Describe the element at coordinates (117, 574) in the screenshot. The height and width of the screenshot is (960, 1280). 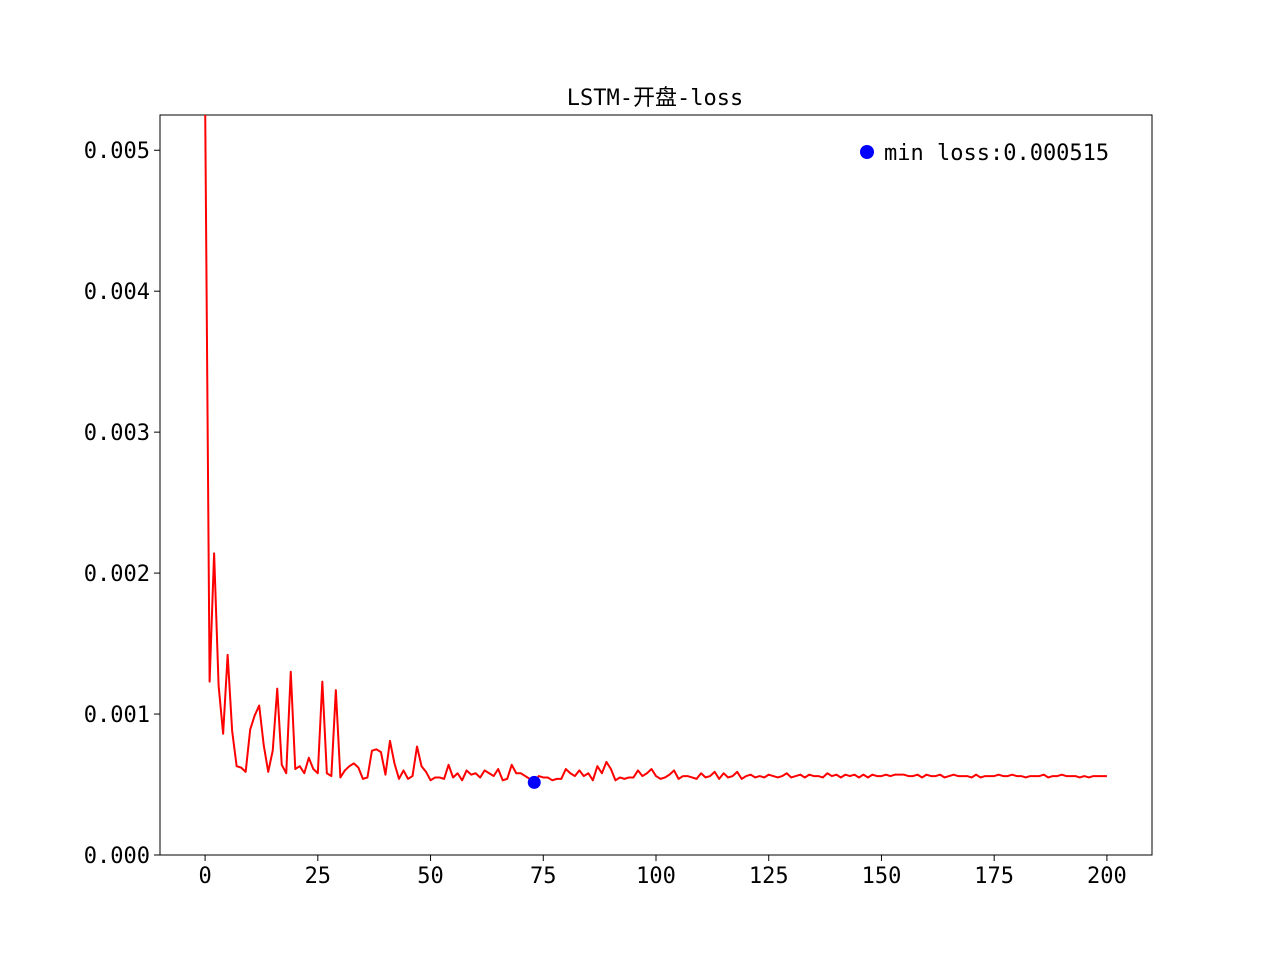
I see `y-tick-label: 0.002` at that location.